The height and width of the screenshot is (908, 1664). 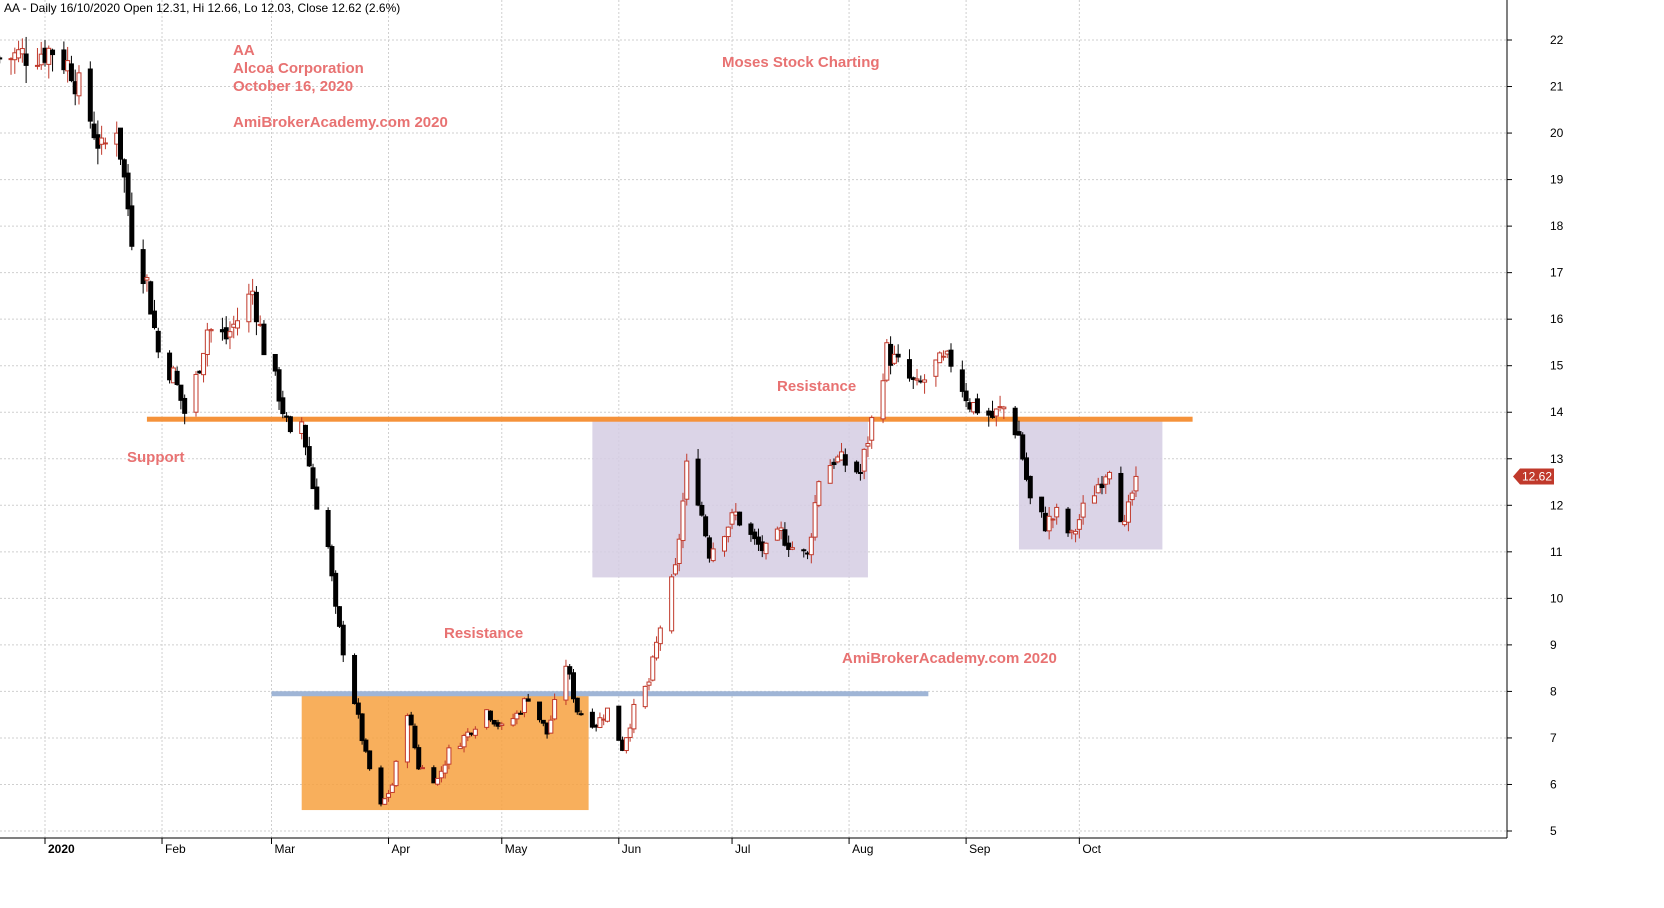 What do you see at coordinates (573, 847) in the screenshot?
I see `x-axis-ticks: 2020 Feb Mar Apr May Jun Jul Aug Sep Oct` at bounding box center [573, 847].